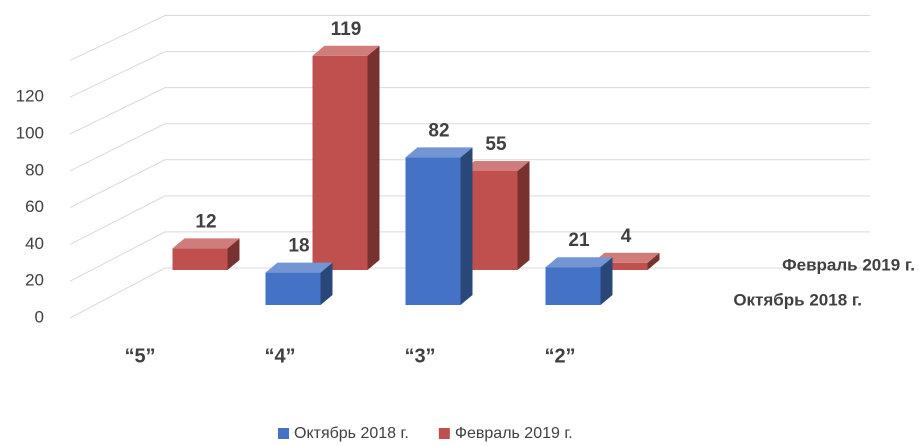 This screenshot has width=919, height=446. I want to click on x-tick-label: “2”, so click(559, 356).